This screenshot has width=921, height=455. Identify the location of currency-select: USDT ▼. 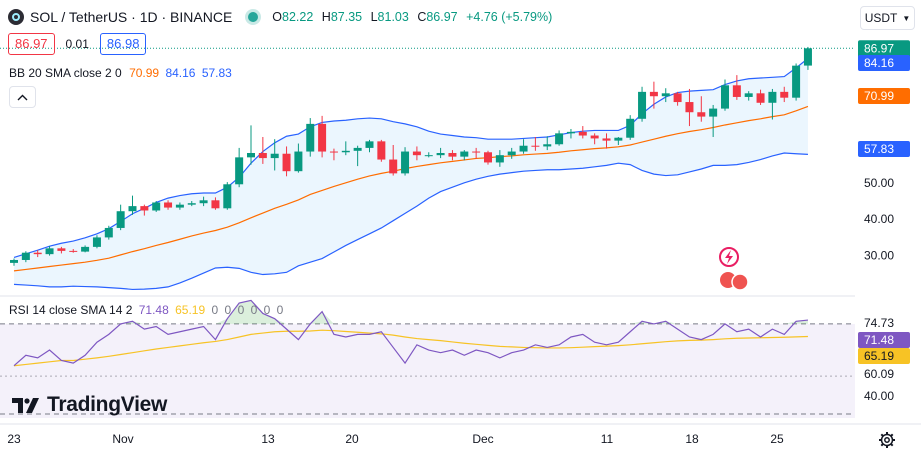
(887, 18).